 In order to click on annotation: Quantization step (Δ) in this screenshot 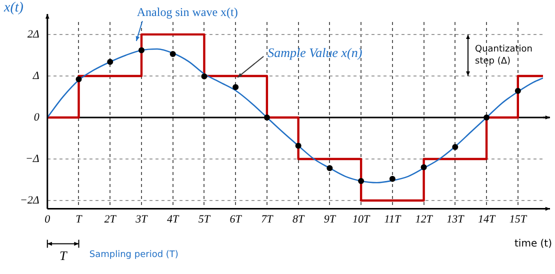, I will do `click(504, 55)`.